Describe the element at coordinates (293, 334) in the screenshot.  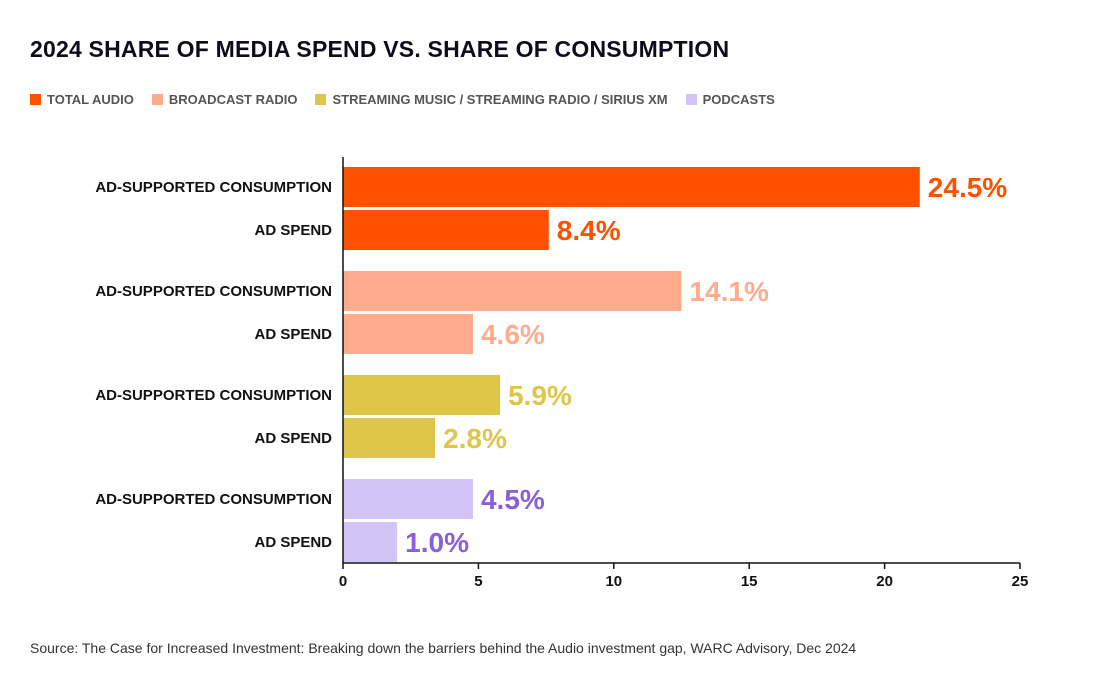
I see `category-label-1-1: AD SPEND` at that location.